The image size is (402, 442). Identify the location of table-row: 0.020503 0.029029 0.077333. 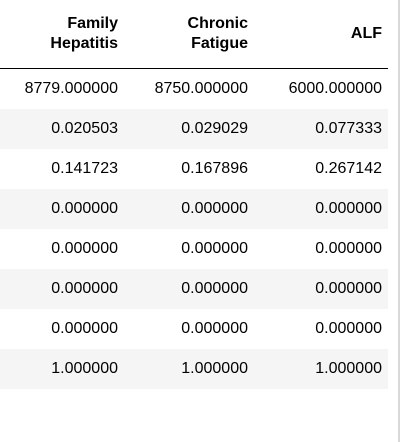
(194, 129).